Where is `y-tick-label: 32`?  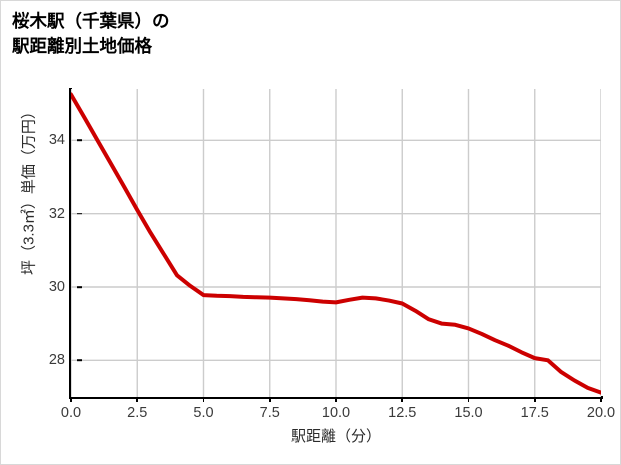 y-tick-label: 32 is located at coordinates (56, 213).